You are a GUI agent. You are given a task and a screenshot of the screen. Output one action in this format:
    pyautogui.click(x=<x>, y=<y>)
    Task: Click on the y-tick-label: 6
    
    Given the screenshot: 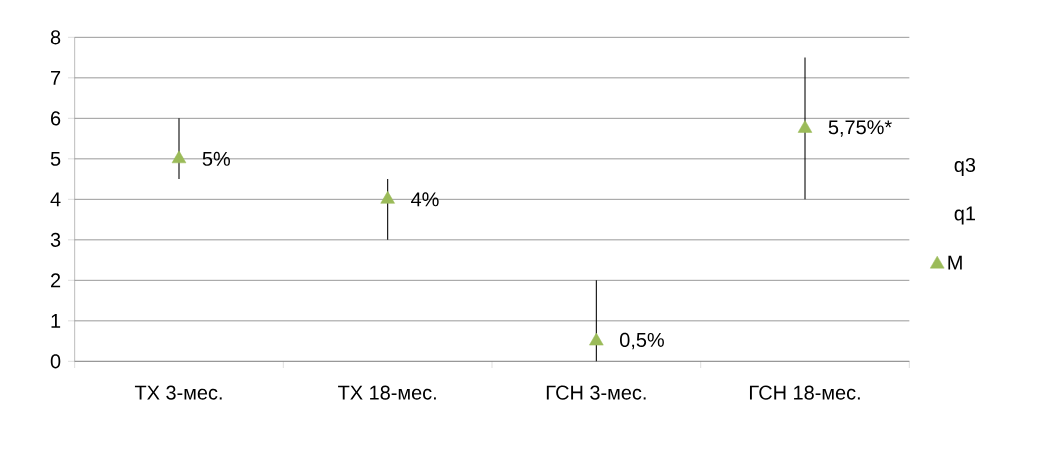 What is the action you would take?
    pyautogui.click(x=56, y=118)
    